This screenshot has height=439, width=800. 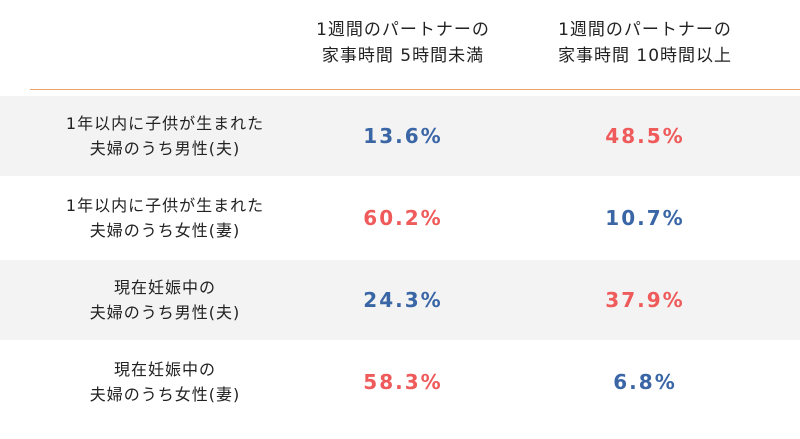 I want to click on cell-value-over-10-hours: 10.7%, so click(x=645, y=218).